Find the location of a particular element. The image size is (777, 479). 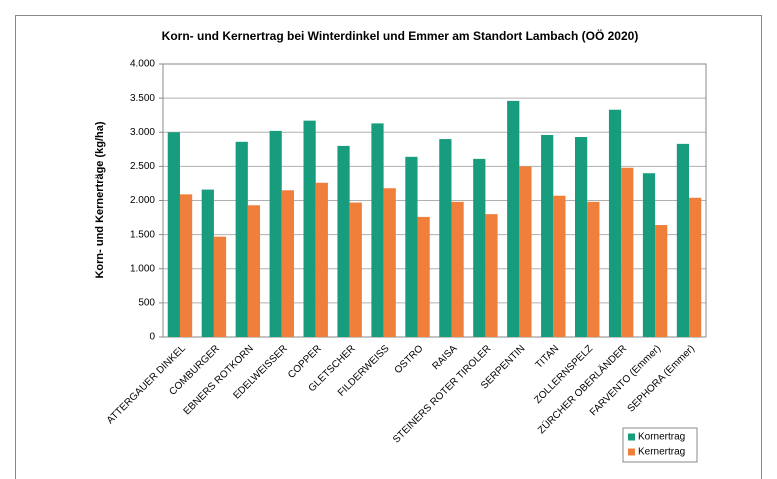

y-tick-label: 1.000 is located at coordinates (142, 268).